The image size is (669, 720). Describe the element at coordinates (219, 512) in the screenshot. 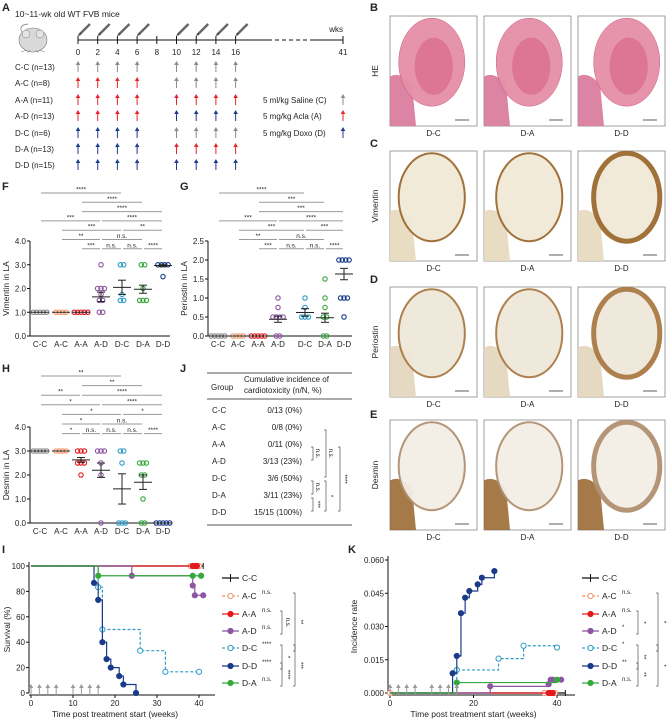

I see `table-cell-group: D-D` at that location.